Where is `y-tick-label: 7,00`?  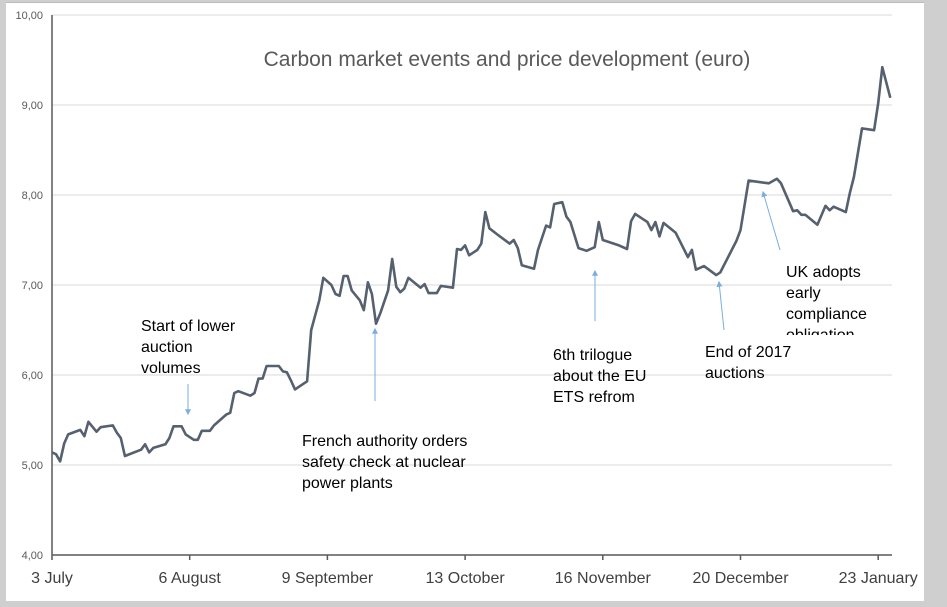 y-tick-label: 7,00 is located at coordinates (32, 286).